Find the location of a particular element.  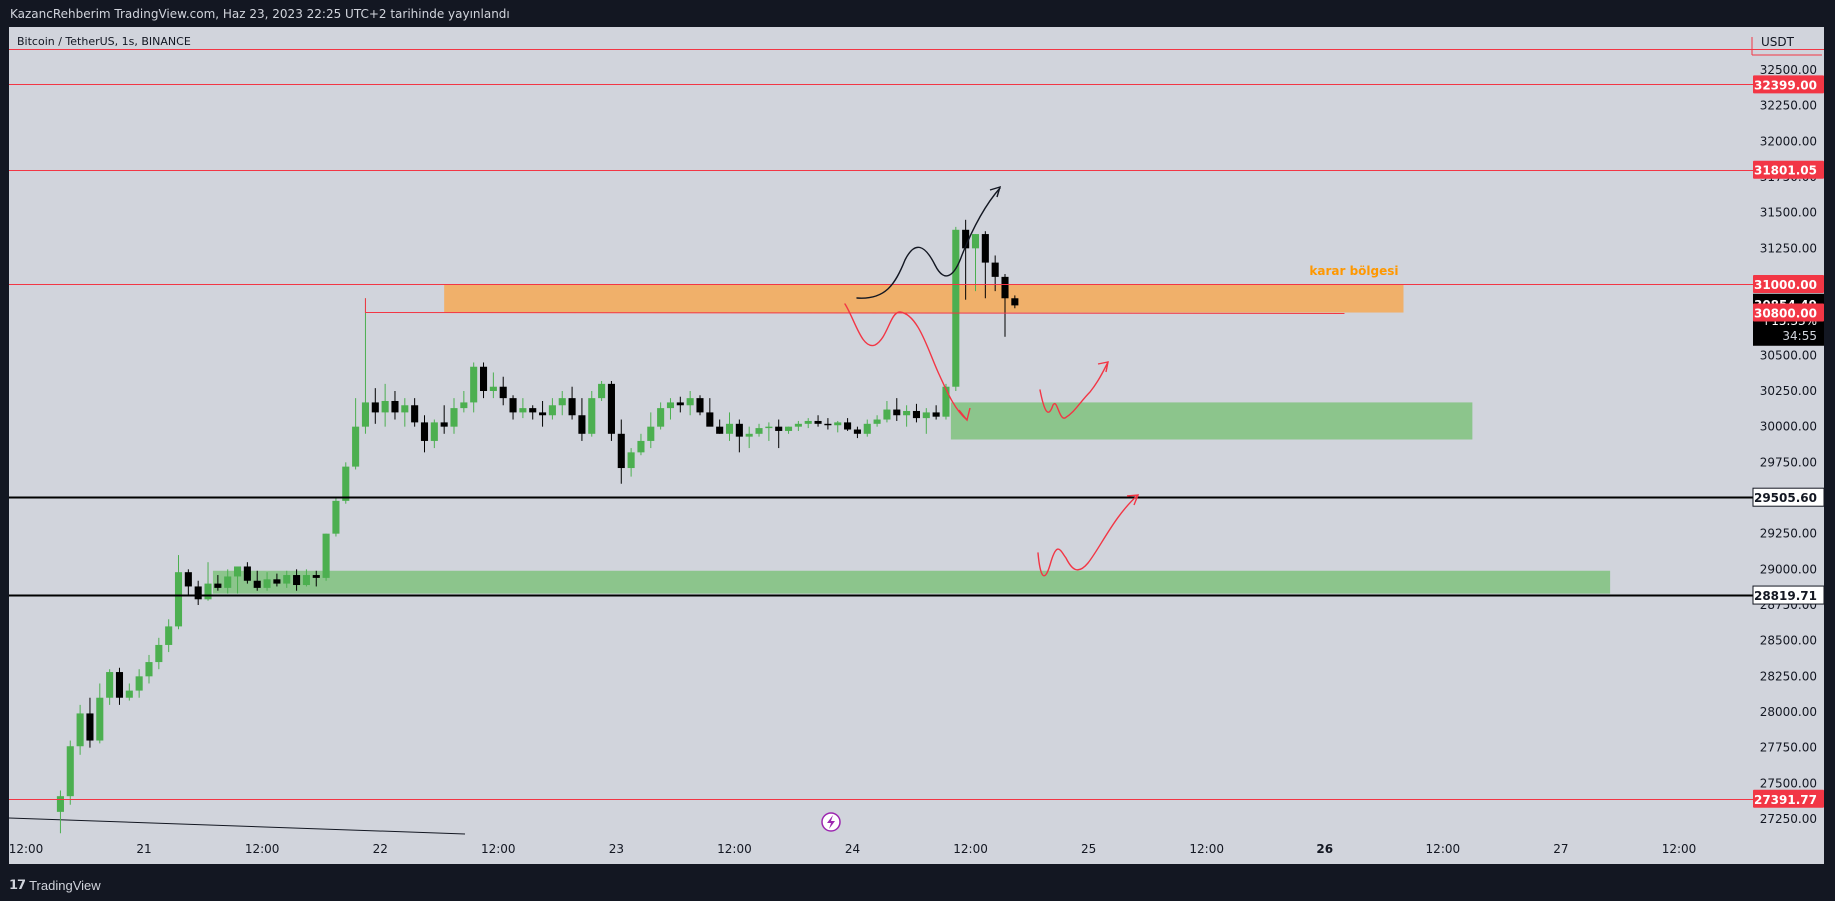

price-badge: 31801.05 is located at coordinates (1788, 169).